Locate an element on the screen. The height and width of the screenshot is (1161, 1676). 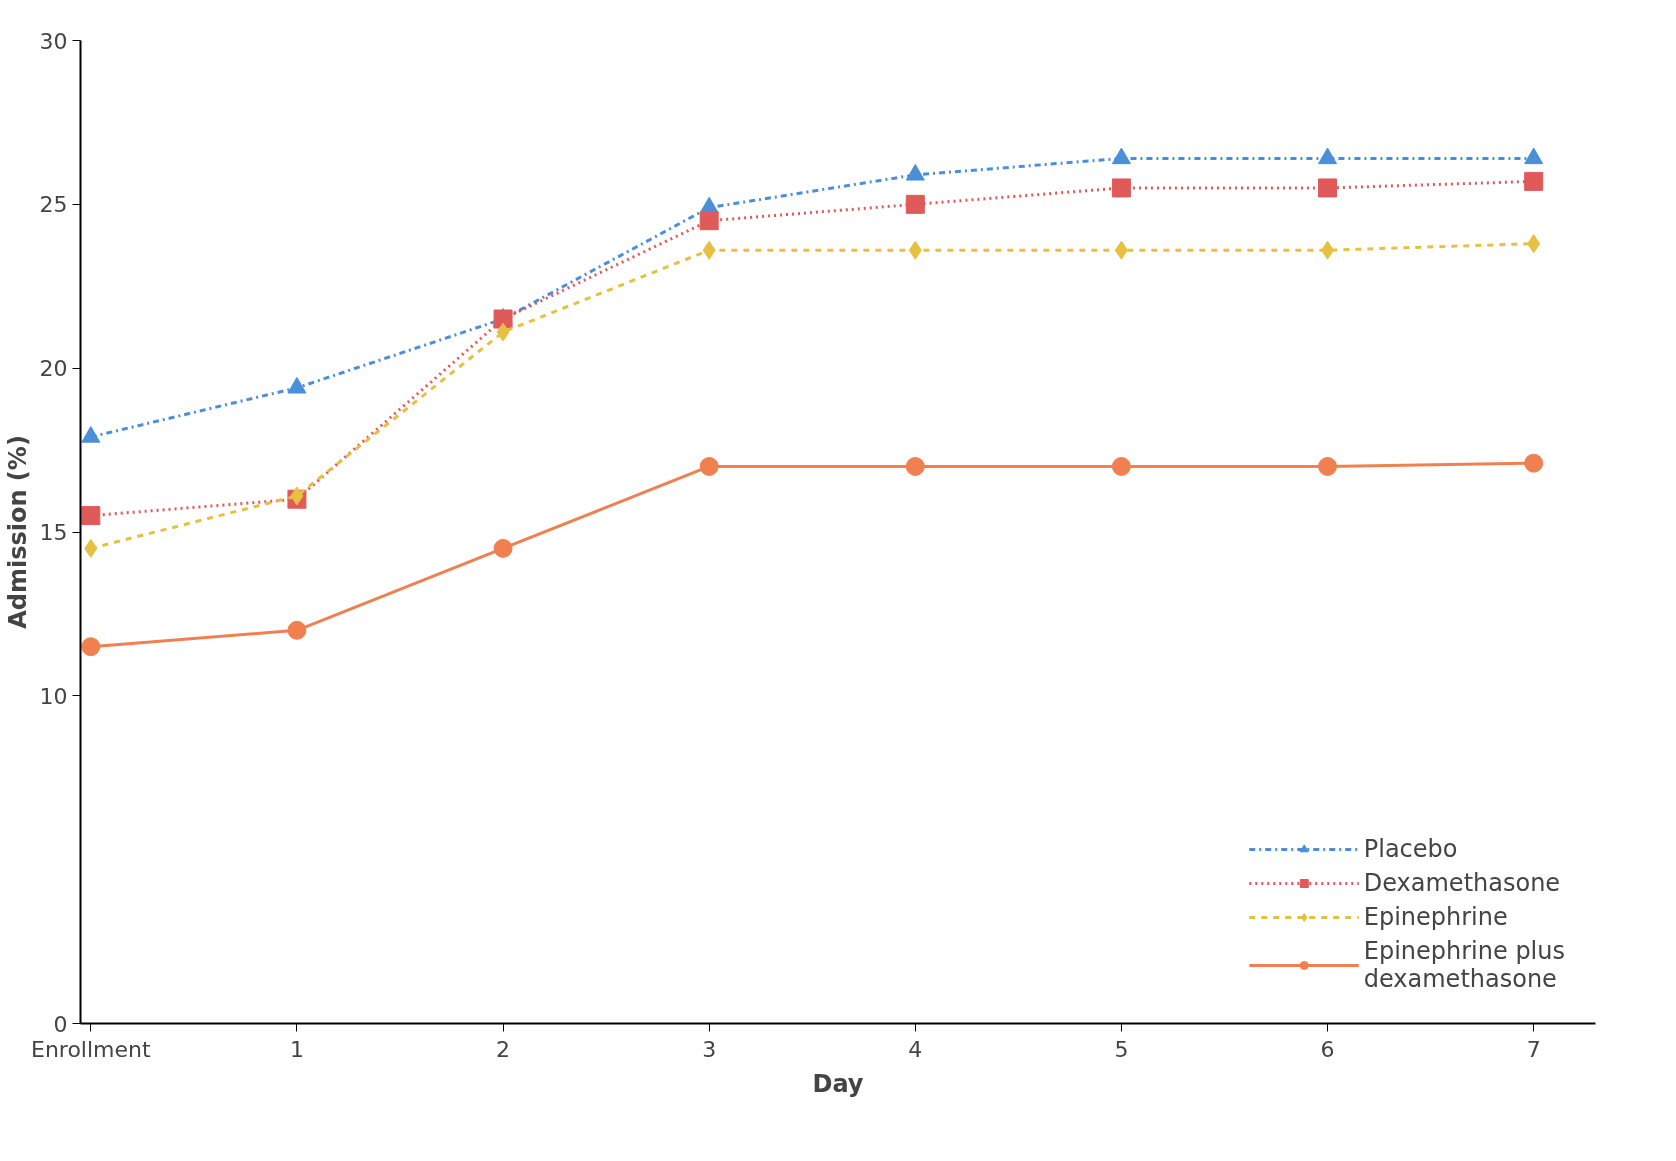
x-axis-title: Day is located at coordinates (838, 1083).